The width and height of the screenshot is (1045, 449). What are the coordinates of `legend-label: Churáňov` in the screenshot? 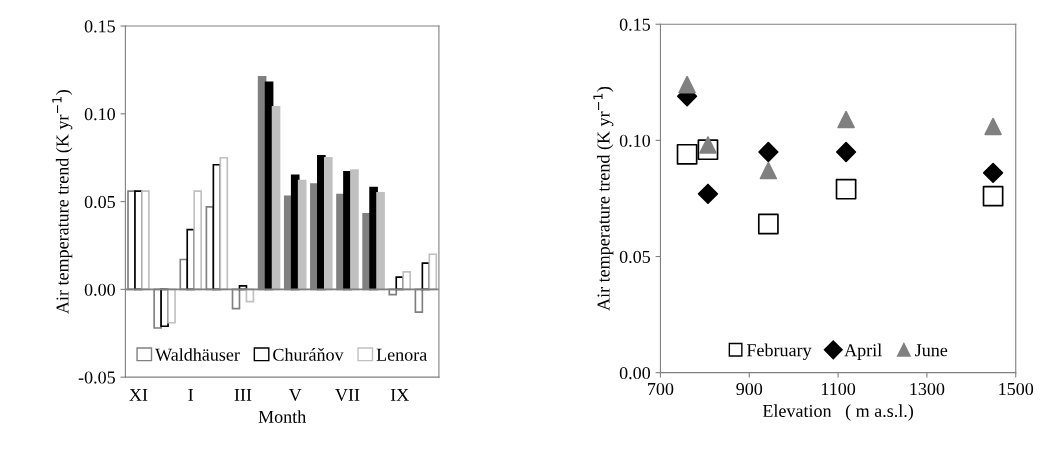 It's located at (308, 354).